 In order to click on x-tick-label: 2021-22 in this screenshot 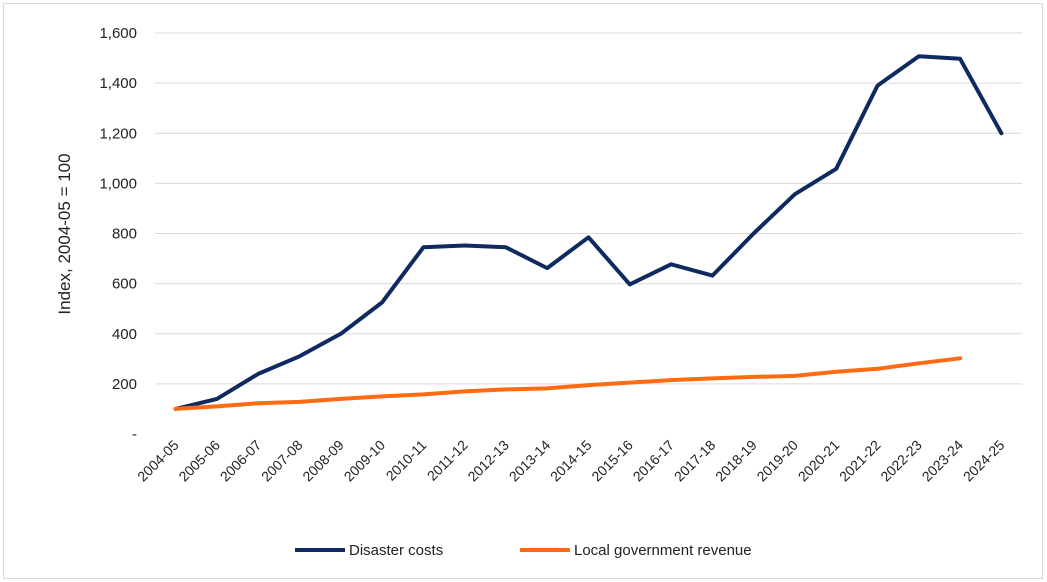, I will do `click(860, 461)`.